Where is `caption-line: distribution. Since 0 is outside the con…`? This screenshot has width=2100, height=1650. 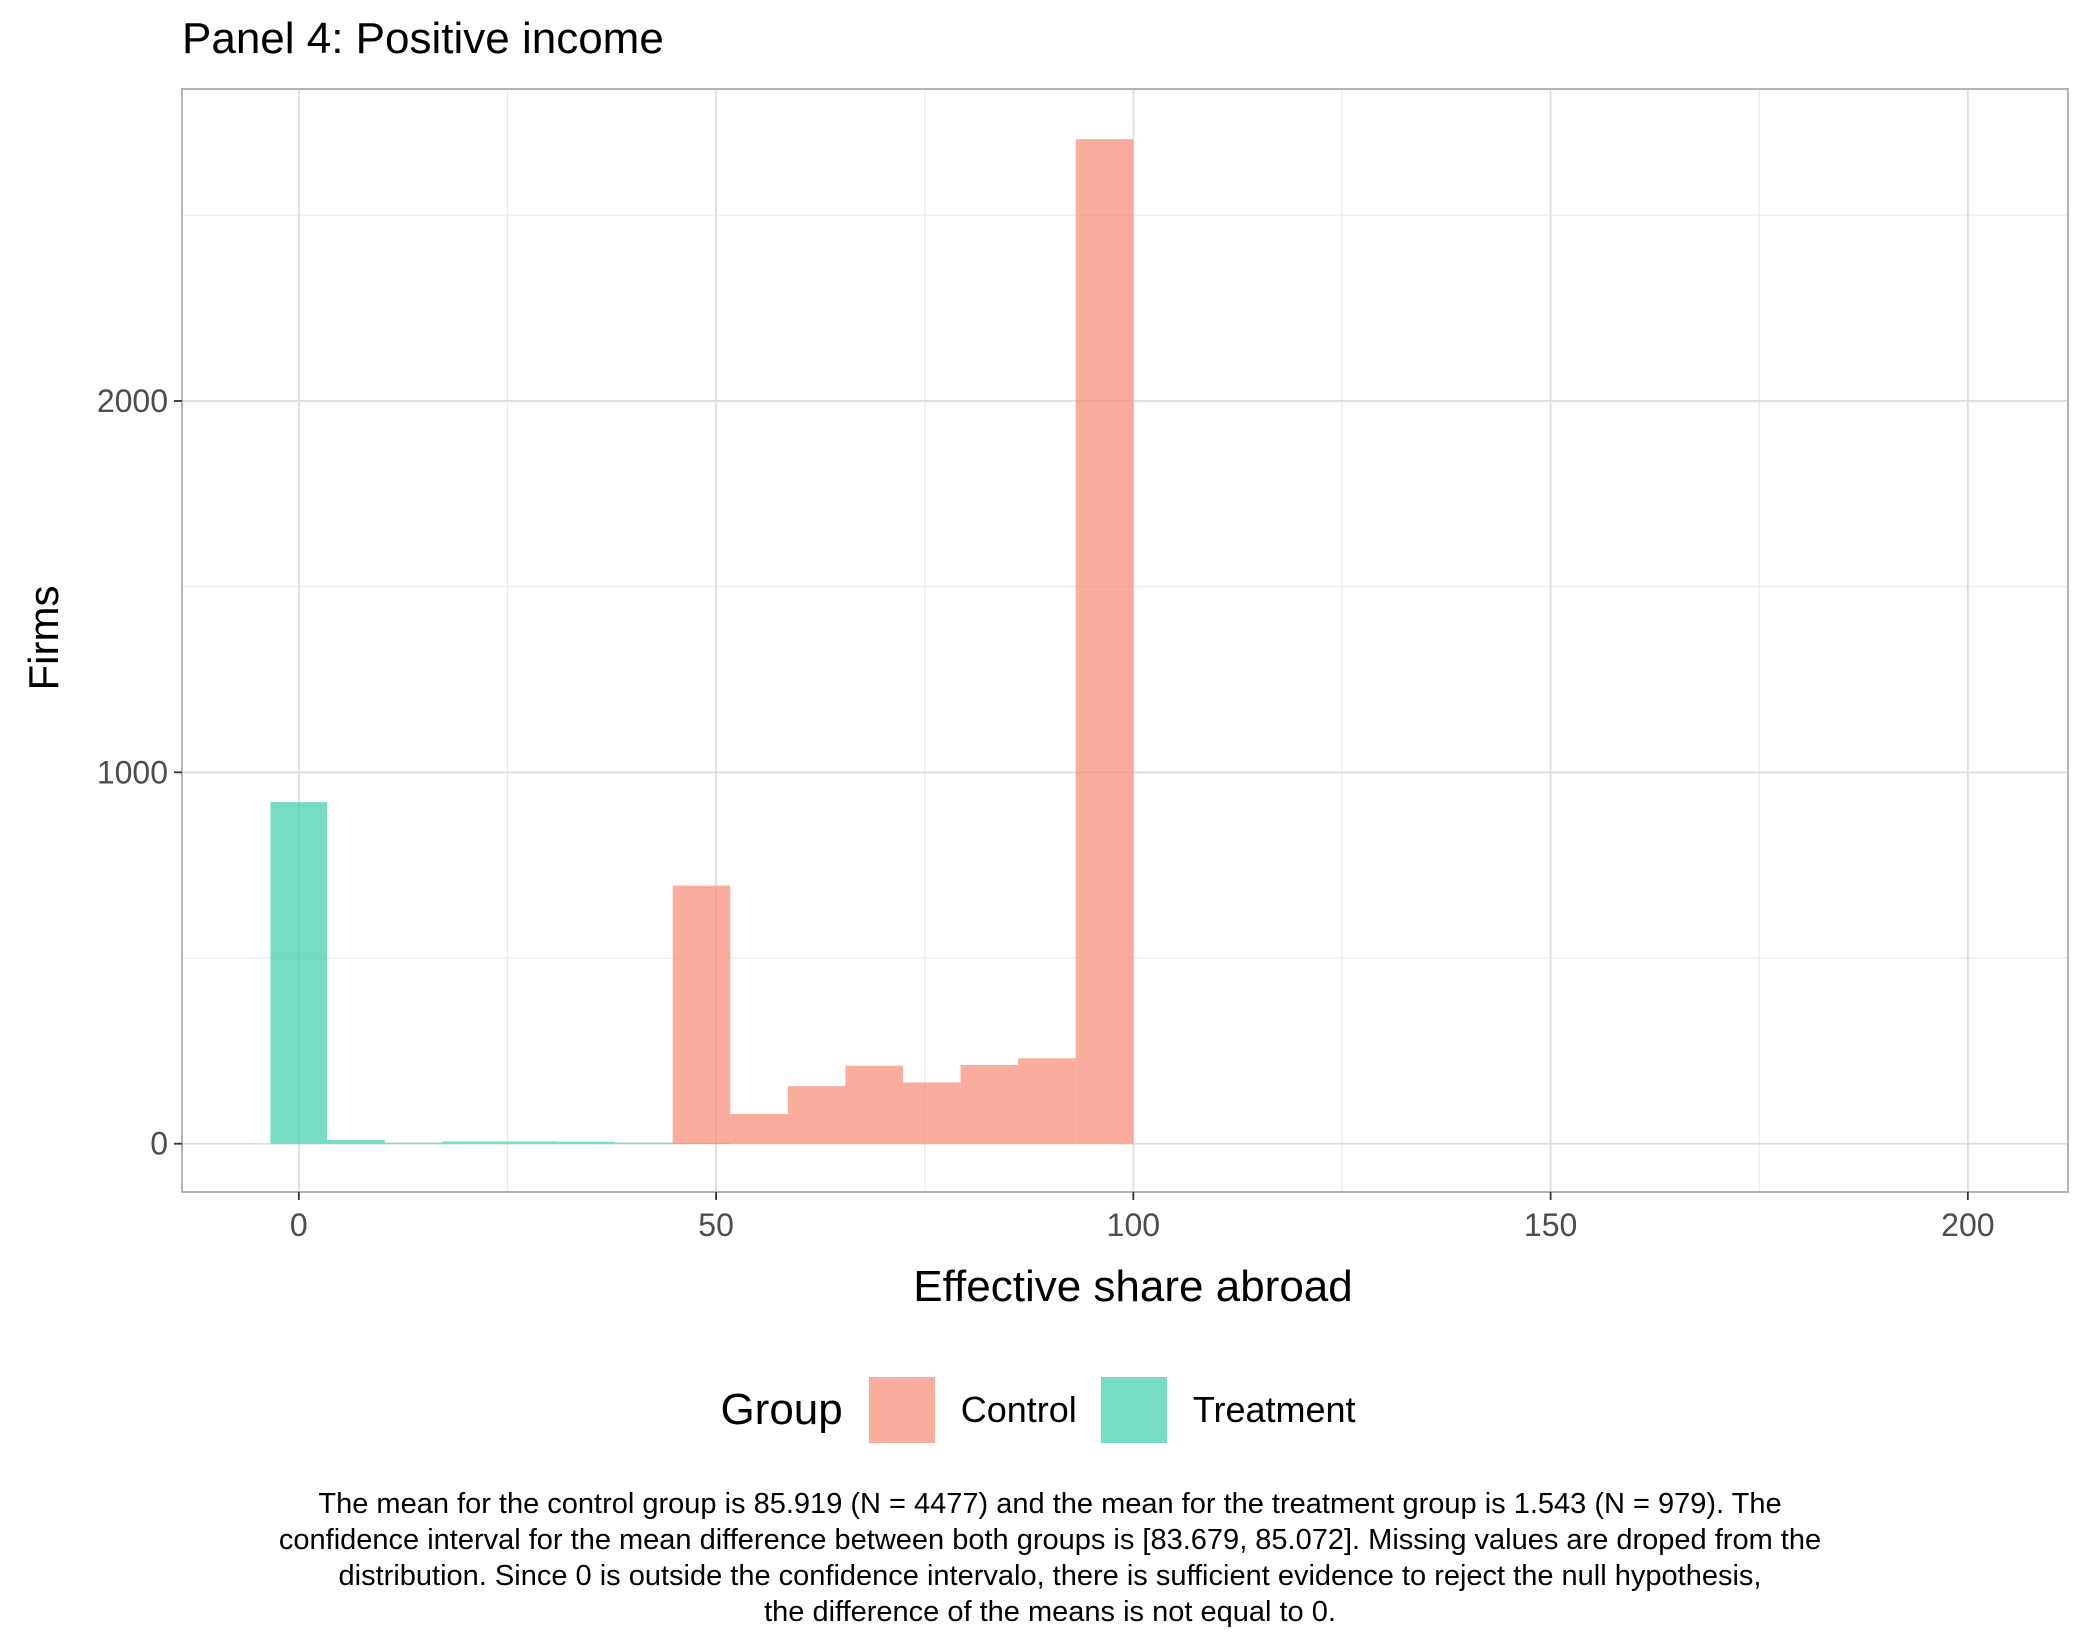 caption-line: distribution. Since 0 is outside the con… is located at coordinates (1050, 1576).